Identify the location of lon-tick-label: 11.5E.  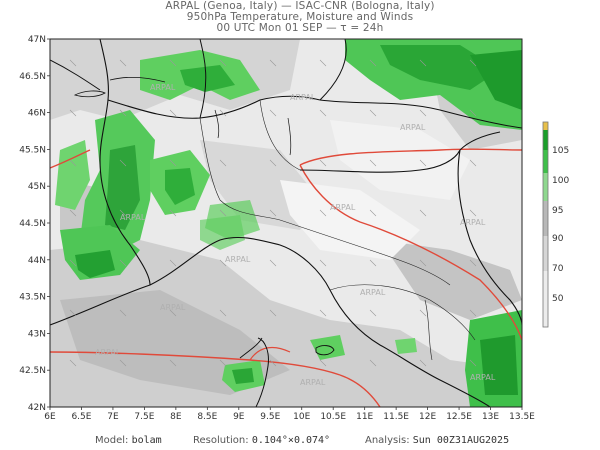
(396, 417).